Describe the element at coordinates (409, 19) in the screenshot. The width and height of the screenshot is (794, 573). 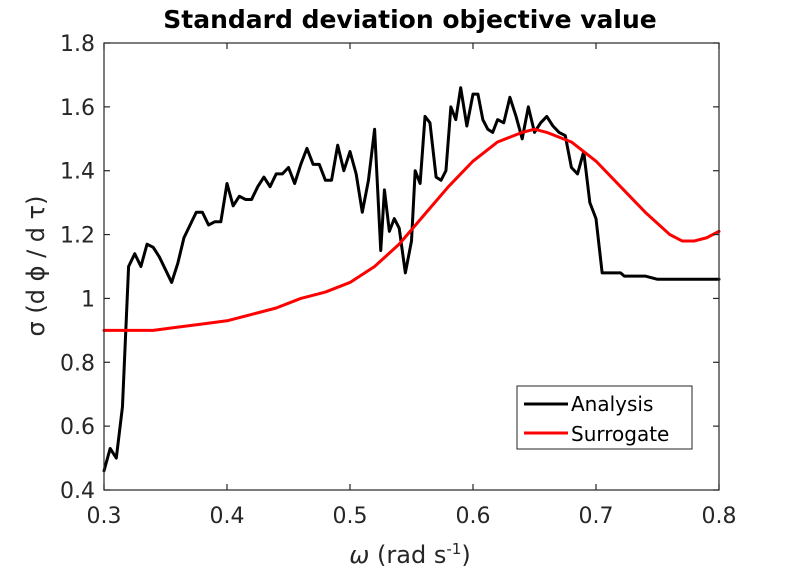
I see `chart-title: Standard deviation objective value` at that location.